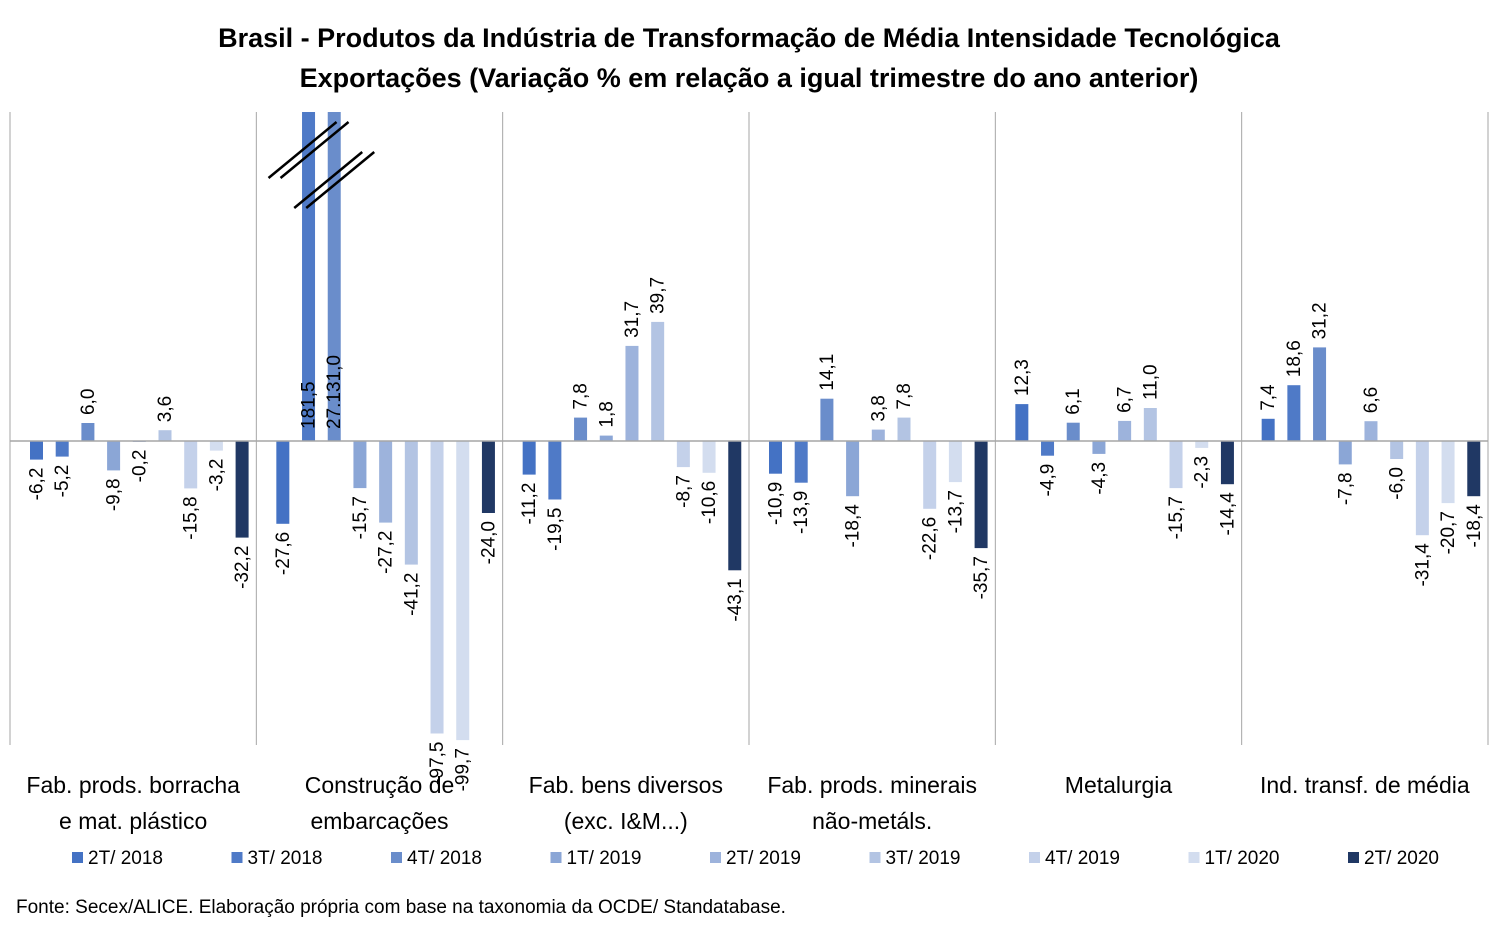 This screenshot has height=929, width=1498. What do you see at coordinates (444, 858) in the screenshot?
I see `legend-label: 4T/ 2018` at bounding box center [444, 858].